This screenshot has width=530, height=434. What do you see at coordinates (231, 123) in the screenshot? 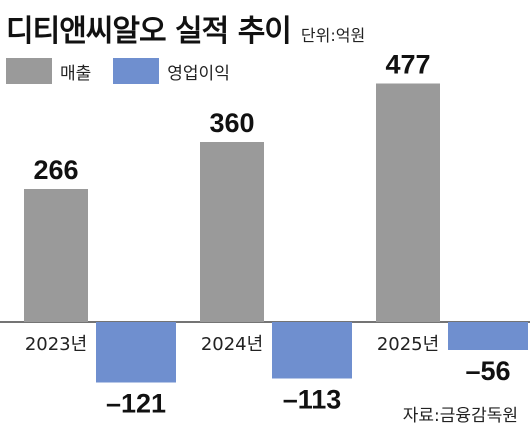
I see `data-label-revenue: 360` at bounding box center [231, 123].